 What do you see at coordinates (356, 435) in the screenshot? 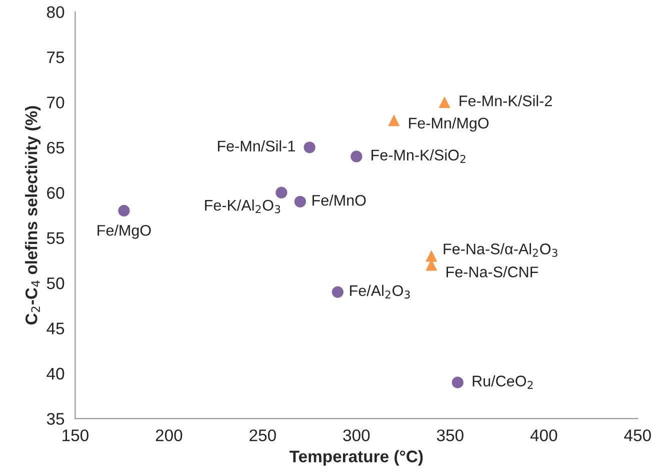
I see `x-tick-label: 300` at bounding box center [356, 435].